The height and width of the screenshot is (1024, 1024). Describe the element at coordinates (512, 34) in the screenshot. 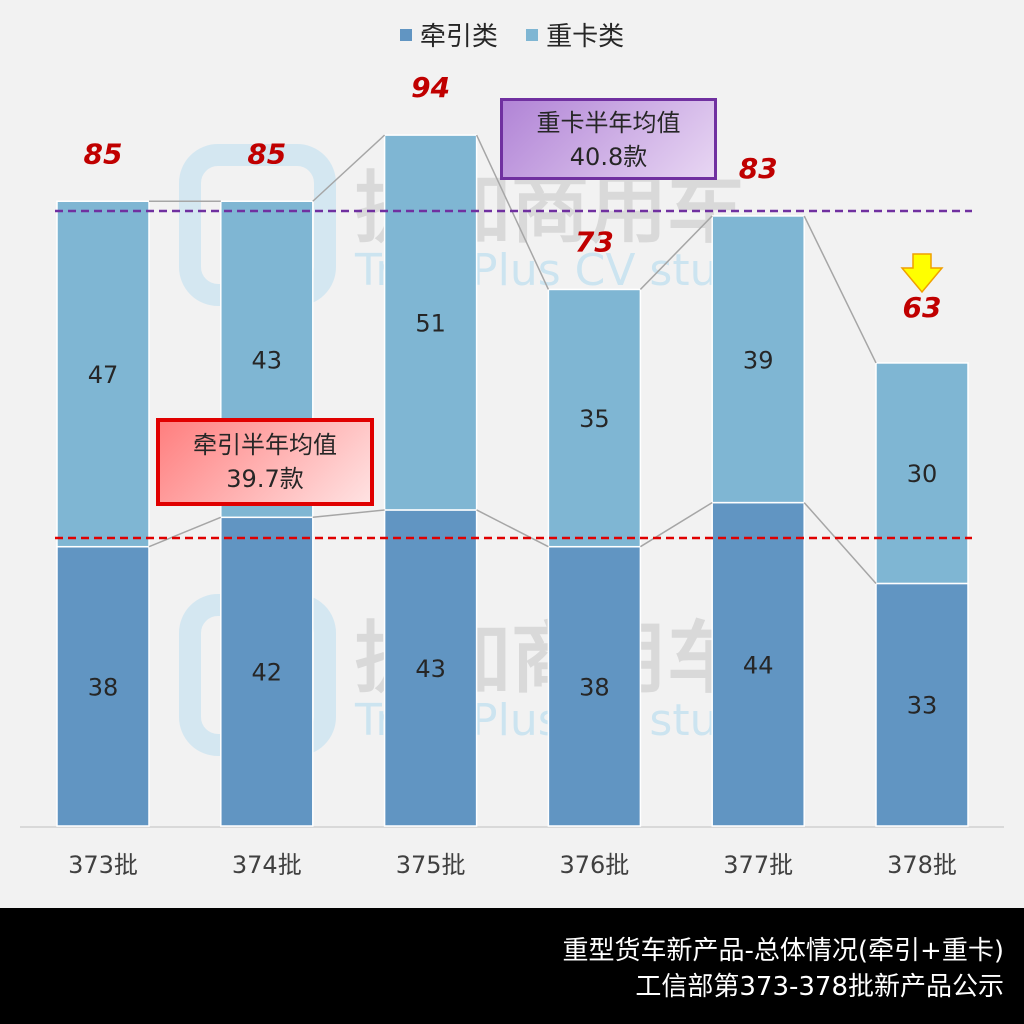

I see `chart-legend: 牵引类 重卡类` at that location.